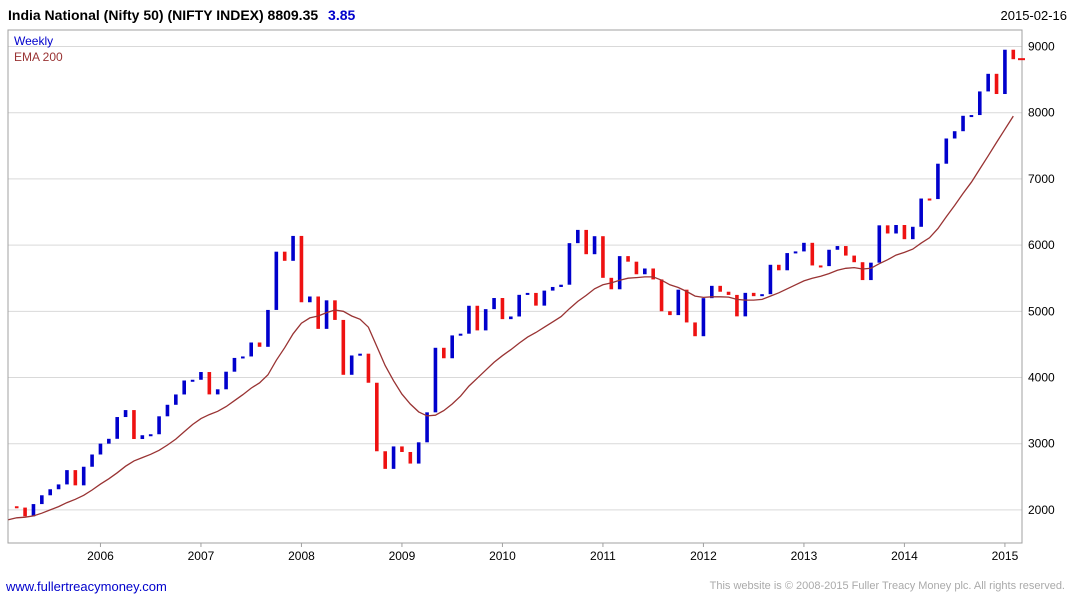 The image size is (1075, 600). Describe the element at coordinates (703, 556) in the screenshot. I see `x-axis-label: 2012` at that location.